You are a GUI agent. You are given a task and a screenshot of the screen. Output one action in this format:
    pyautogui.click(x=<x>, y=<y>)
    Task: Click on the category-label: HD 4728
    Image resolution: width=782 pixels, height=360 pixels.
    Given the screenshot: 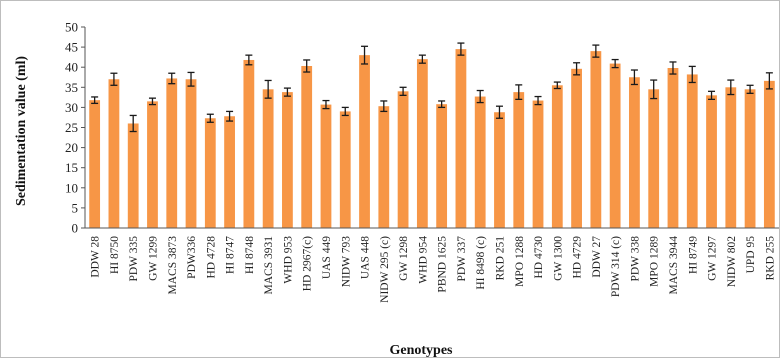 What is the action you would take?
    pyautogui.click(x=211, y=257)
    